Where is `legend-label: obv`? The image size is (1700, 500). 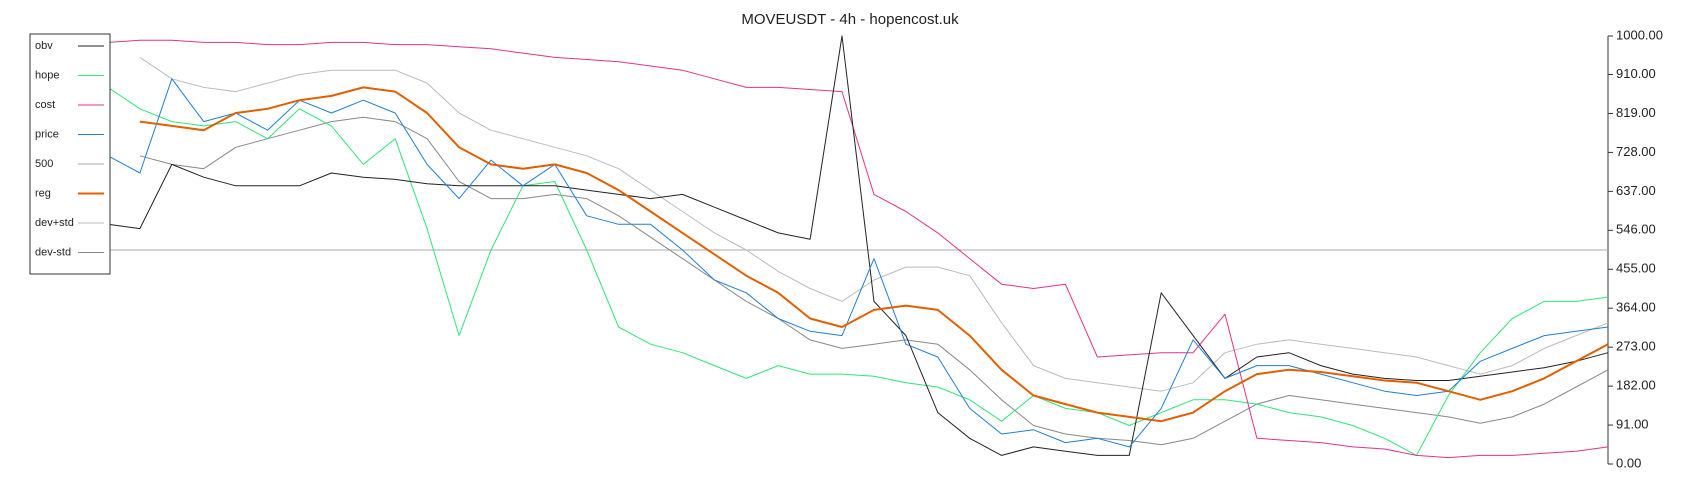 legend-label: obv is located at coordinates (44, 46).